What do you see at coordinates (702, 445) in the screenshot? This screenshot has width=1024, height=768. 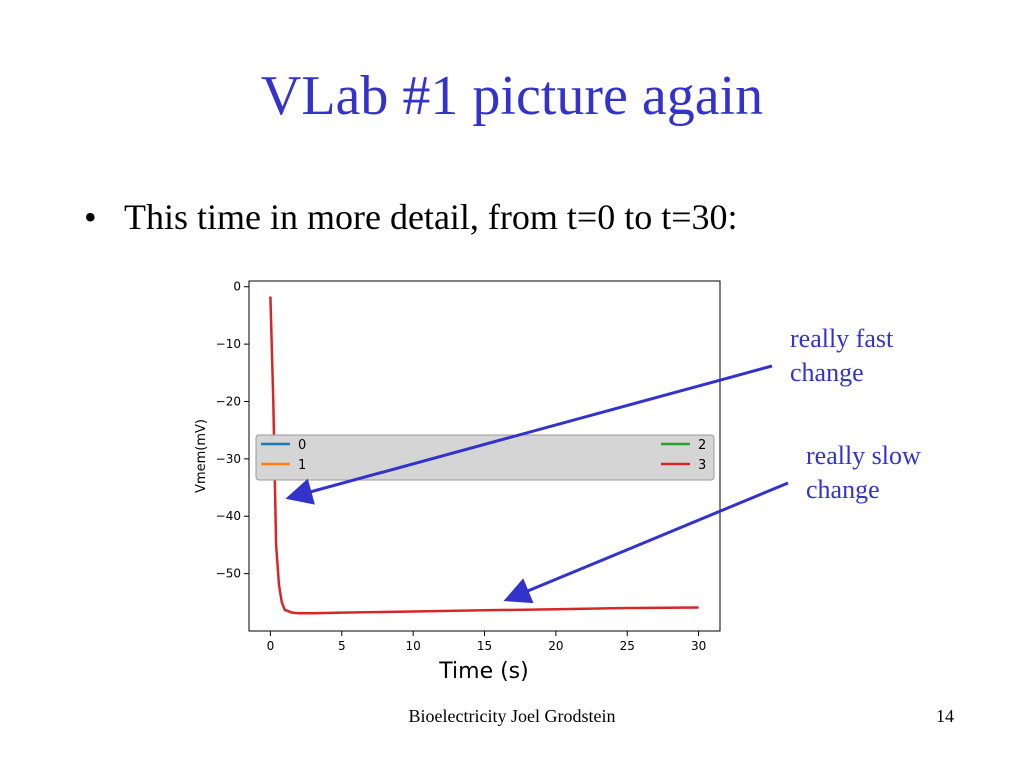 I see `legend-label-2: 2` at bounding box center [702, 445].